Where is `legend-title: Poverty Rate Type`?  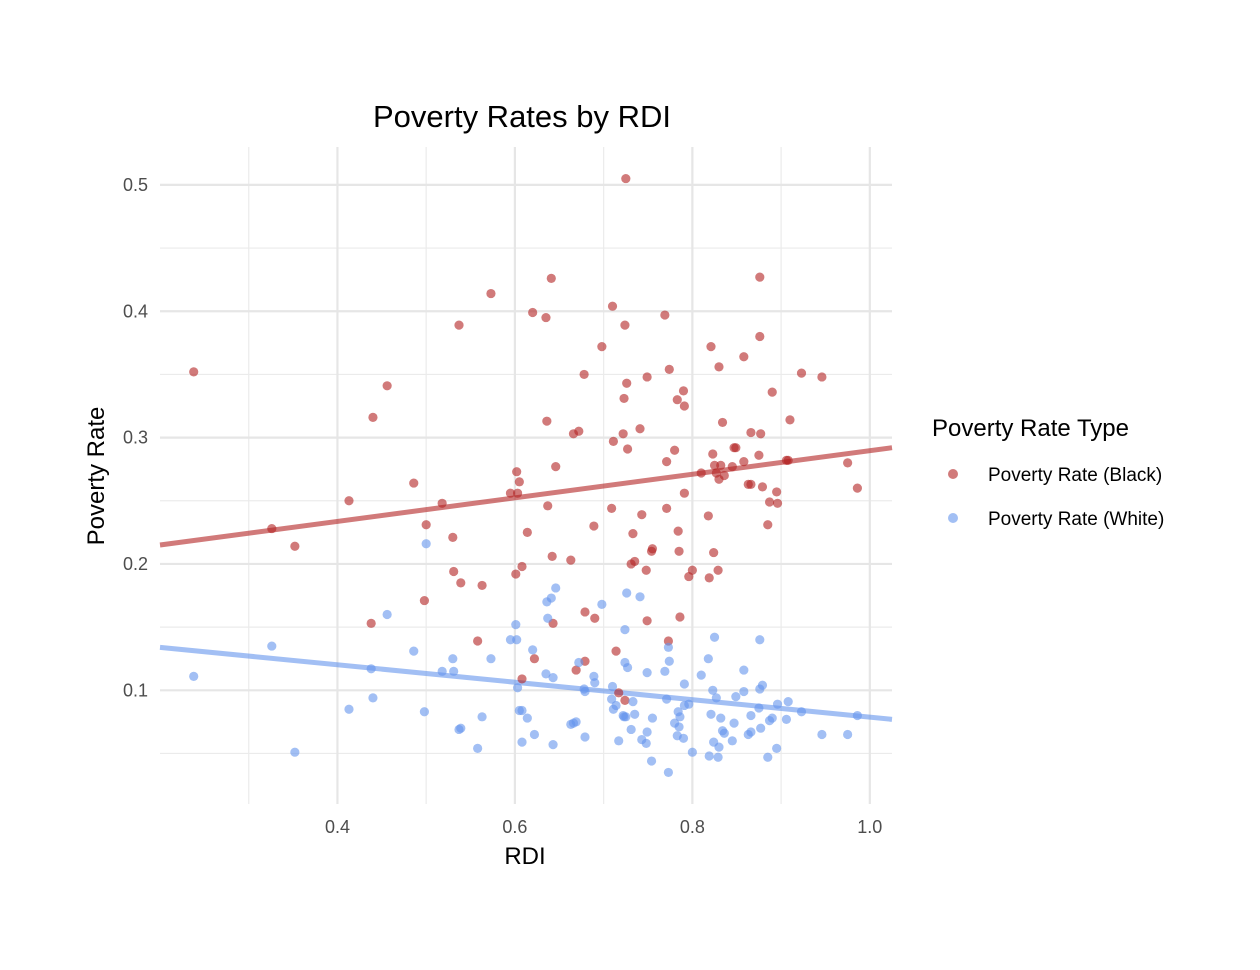
legend-title: Poverty Rate Type is located at coordinates (1030, 428).